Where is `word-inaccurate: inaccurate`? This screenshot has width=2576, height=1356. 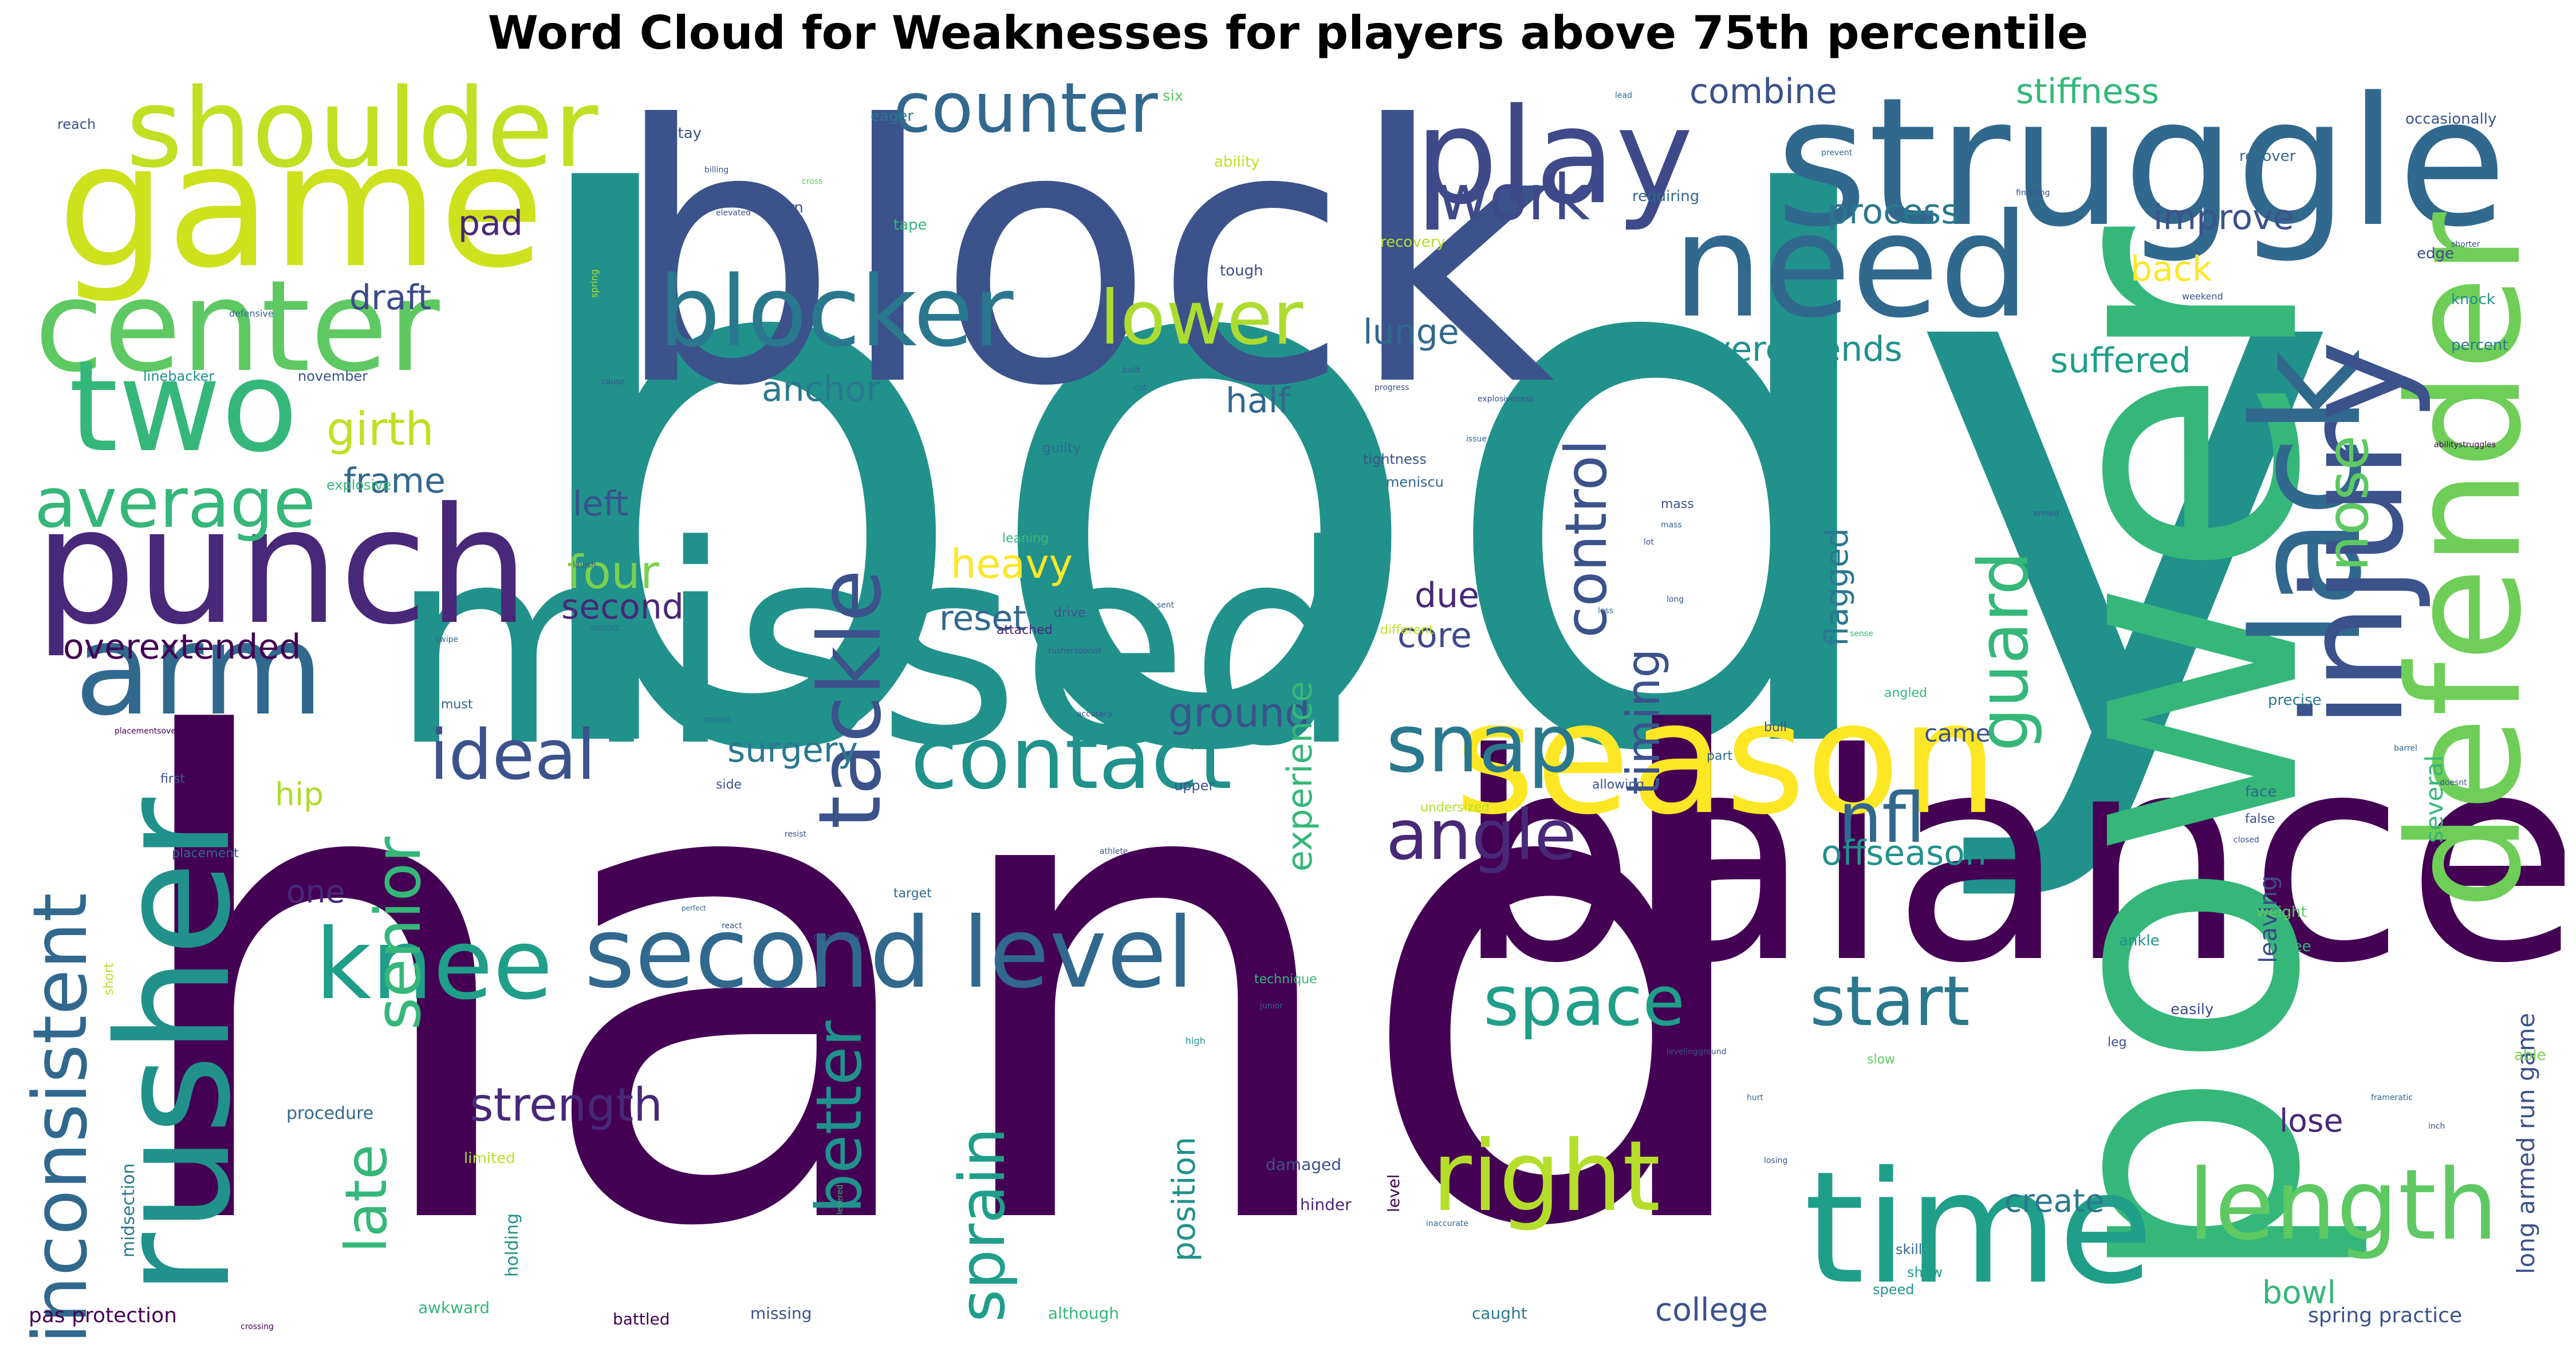 word-inaccurate: inaccurate is located at coordinates (1448, 1223).